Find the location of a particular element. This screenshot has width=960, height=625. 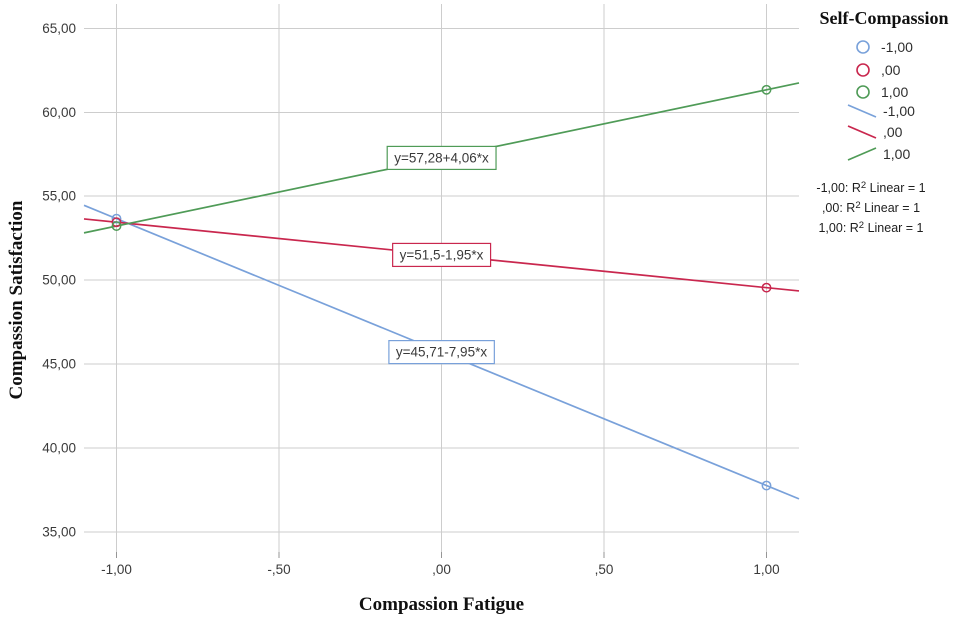

legend-marker-item: -1,00 is located at coordinates (881, 47).